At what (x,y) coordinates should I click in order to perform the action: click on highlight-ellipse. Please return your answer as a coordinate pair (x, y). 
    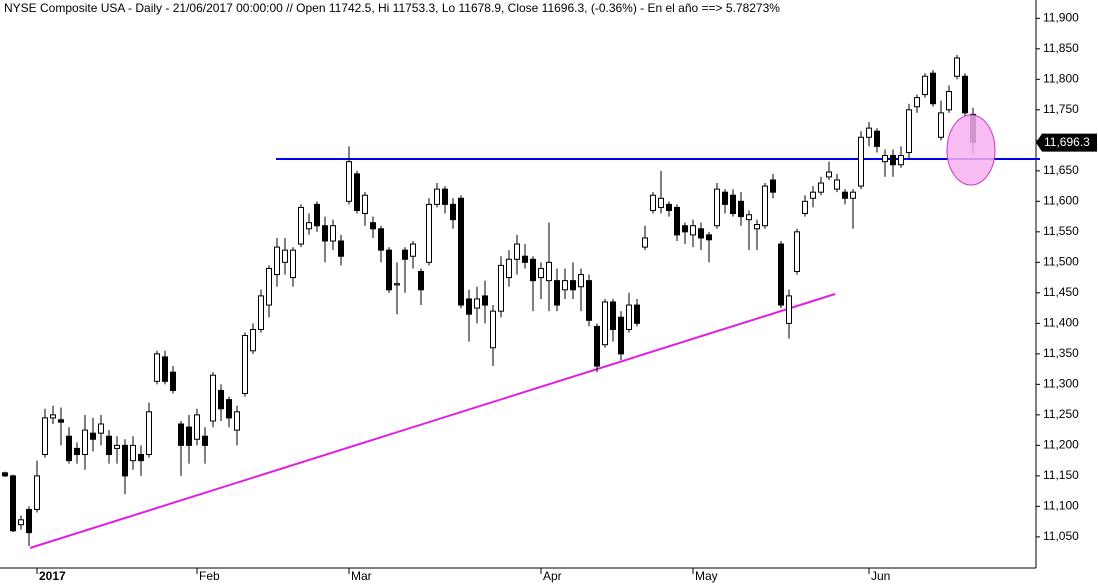
    Looking at the image, I should click on (971, 150).